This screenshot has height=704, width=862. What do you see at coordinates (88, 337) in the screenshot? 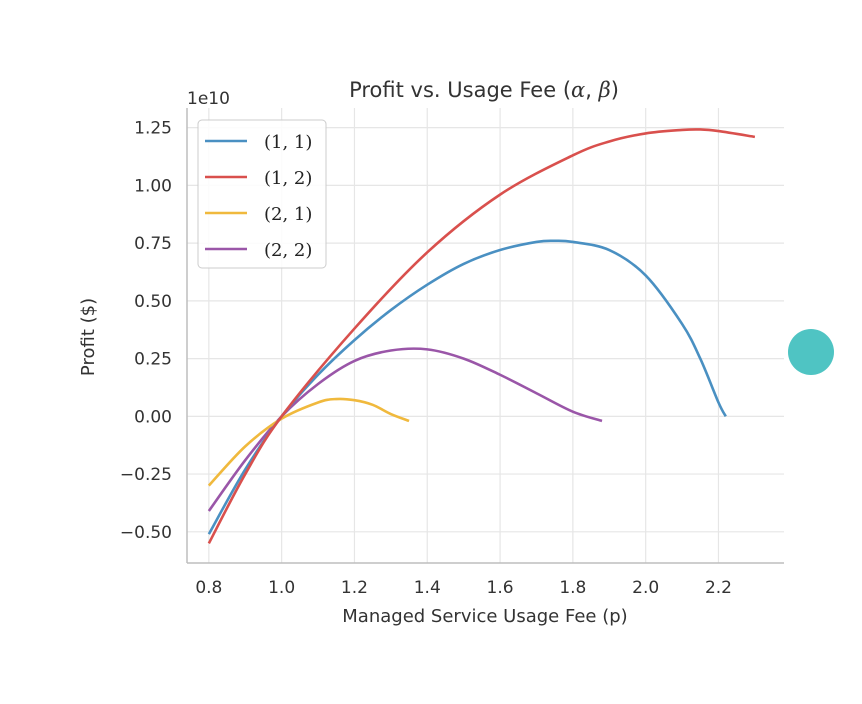
I see `y-axis-title: Profit ($)` at bounding box center [88, 337].